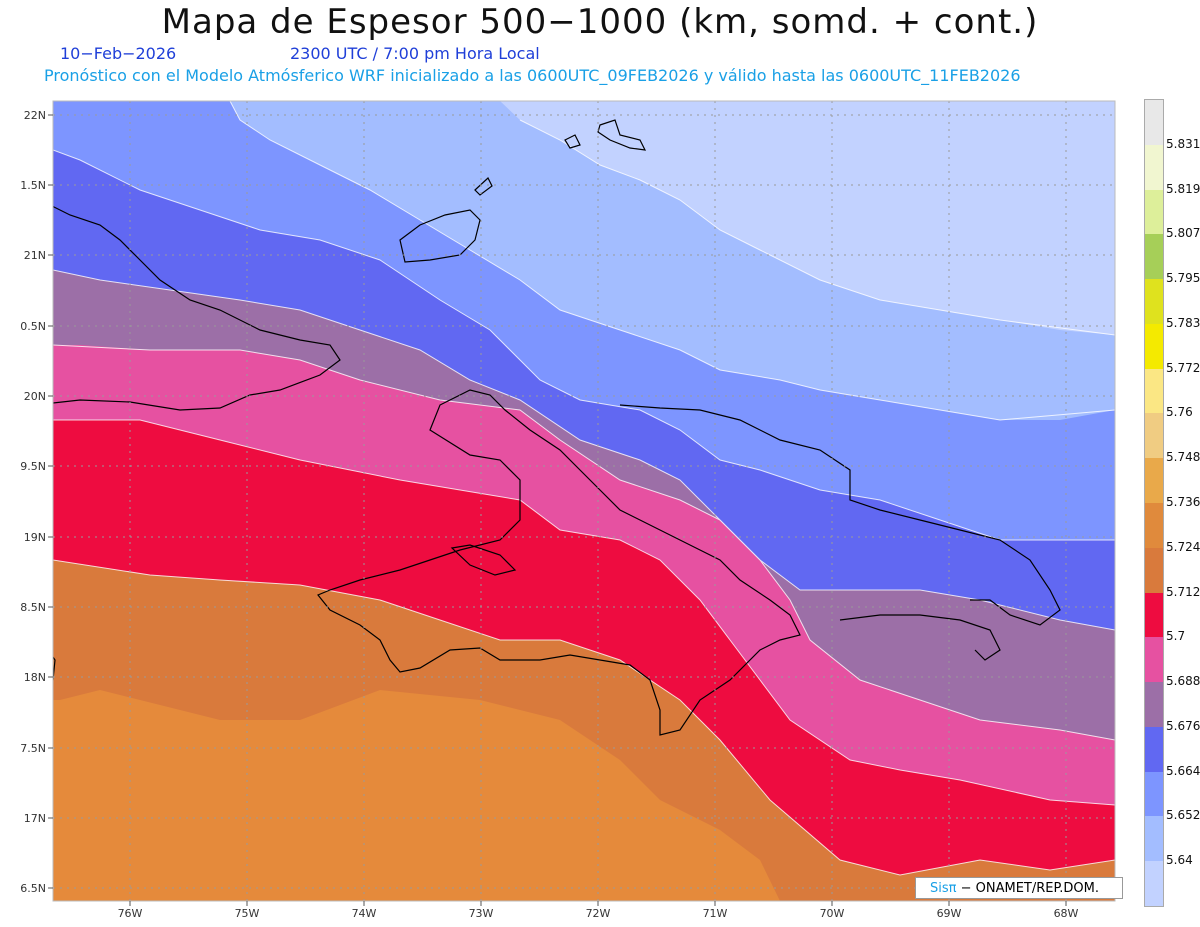  I want to click on colorbar-label: 5.772, so click(1183, 367).